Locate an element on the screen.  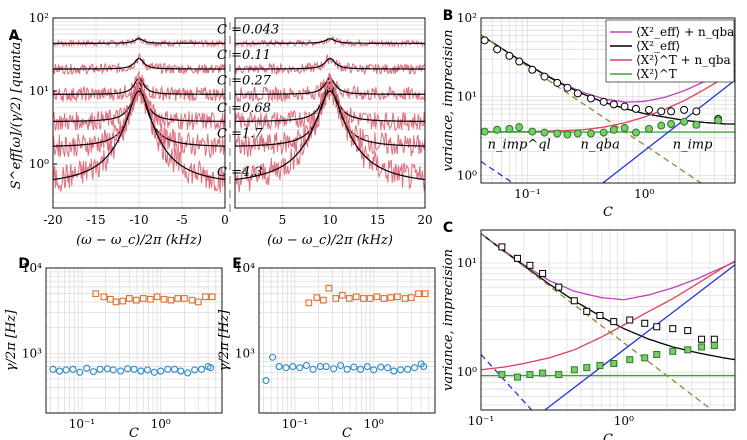
curve-n_qba is located at coordinates (639, 337).